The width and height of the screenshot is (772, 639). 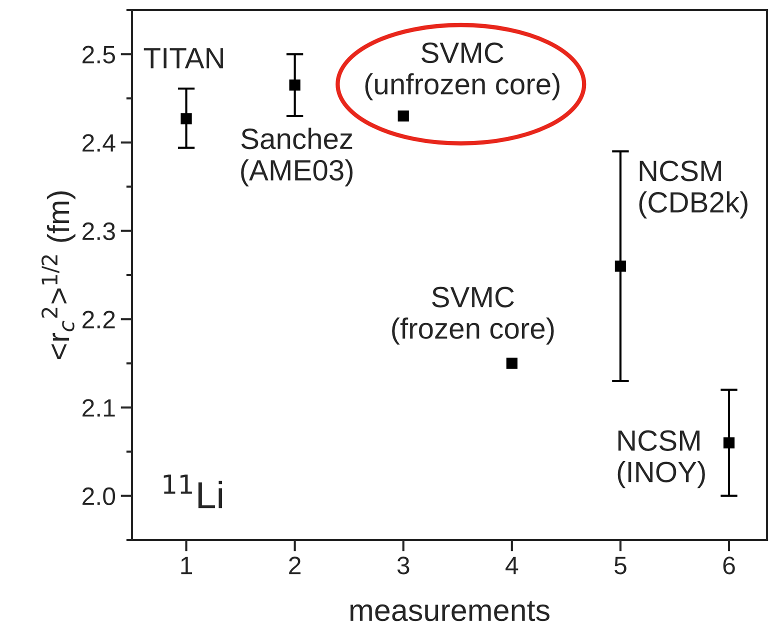 What do you see at coordinates (450, 611) in the screenshot?
I see `x-axis-title: measurements` at bounding box center [450, 611].